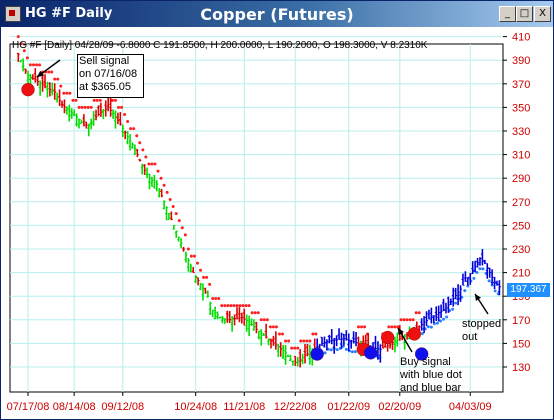 Image resolution: width=554 pixels, height=420 pixels. I want to click on x-tick-label: 10/24/08, so click(195, 407).